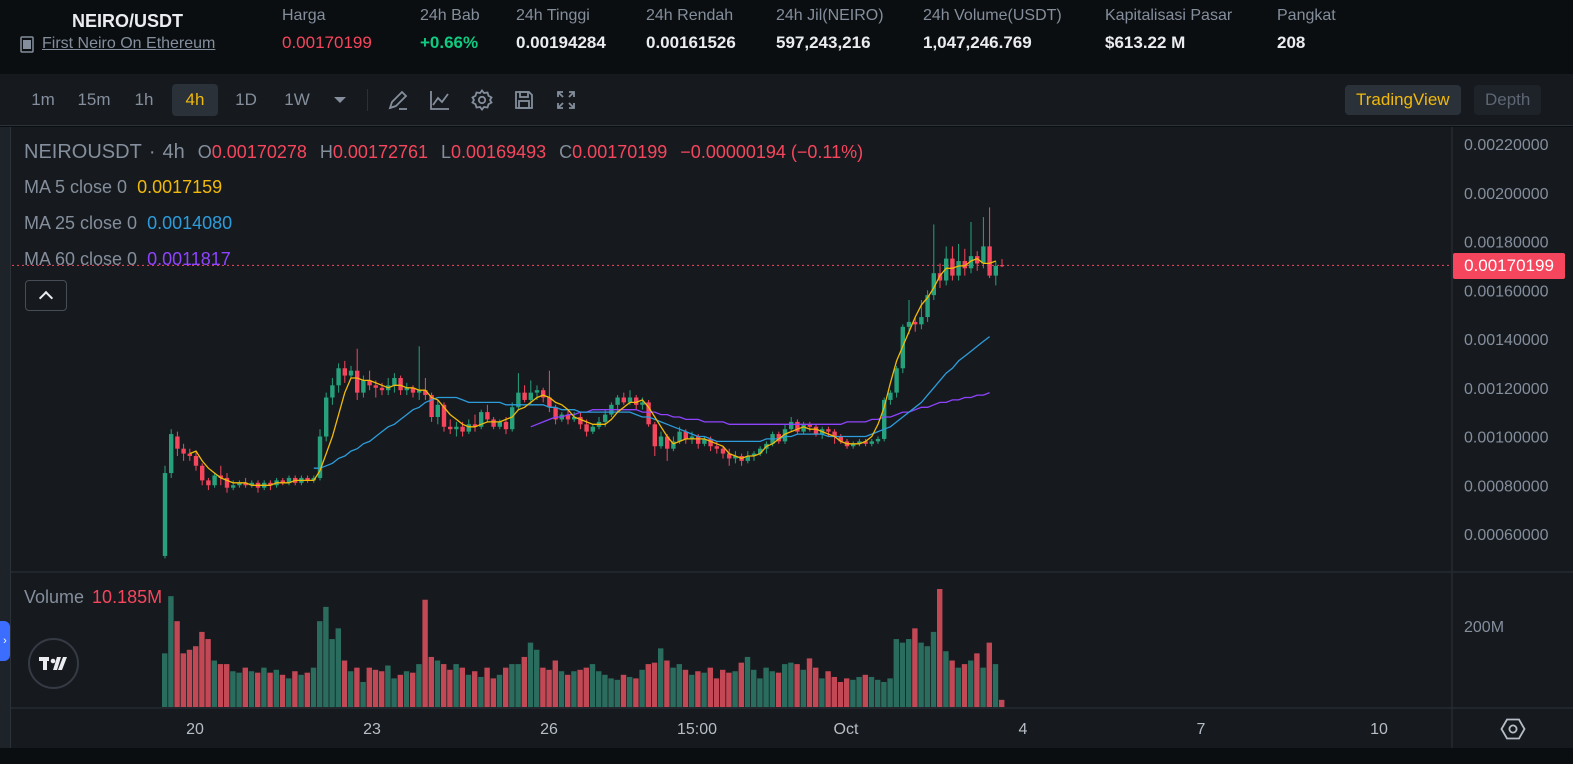  I want to click on y-tick-label: 0.00140000, so click(1506, 340).